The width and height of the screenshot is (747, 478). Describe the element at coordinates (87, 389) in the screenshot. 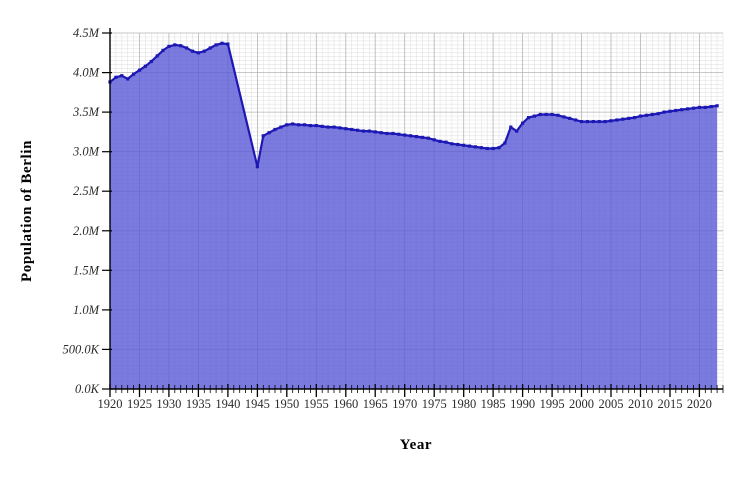

I see `y-tick-label: 0.0K` at that location.